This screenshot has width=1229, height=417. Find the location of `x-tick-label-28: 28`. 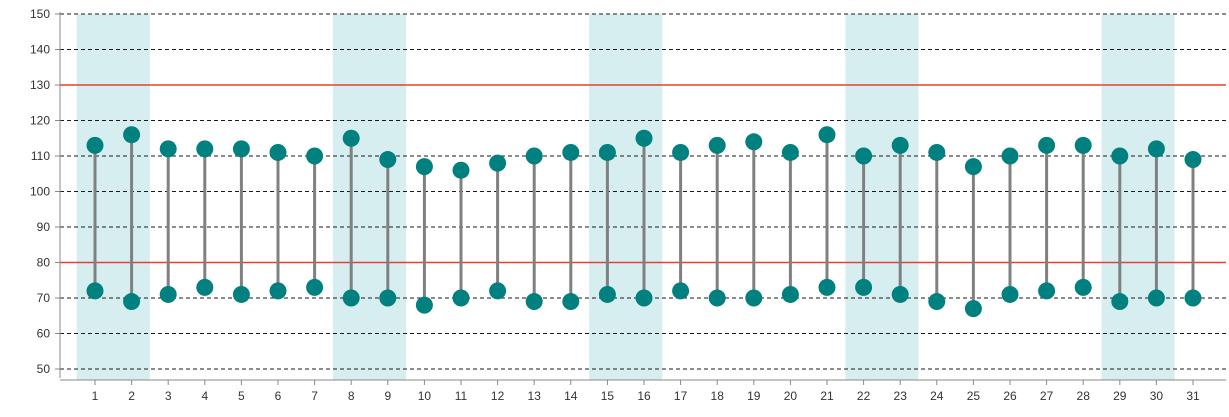

x-tick-label-28: 28 is located at coordinates (1084, 396).